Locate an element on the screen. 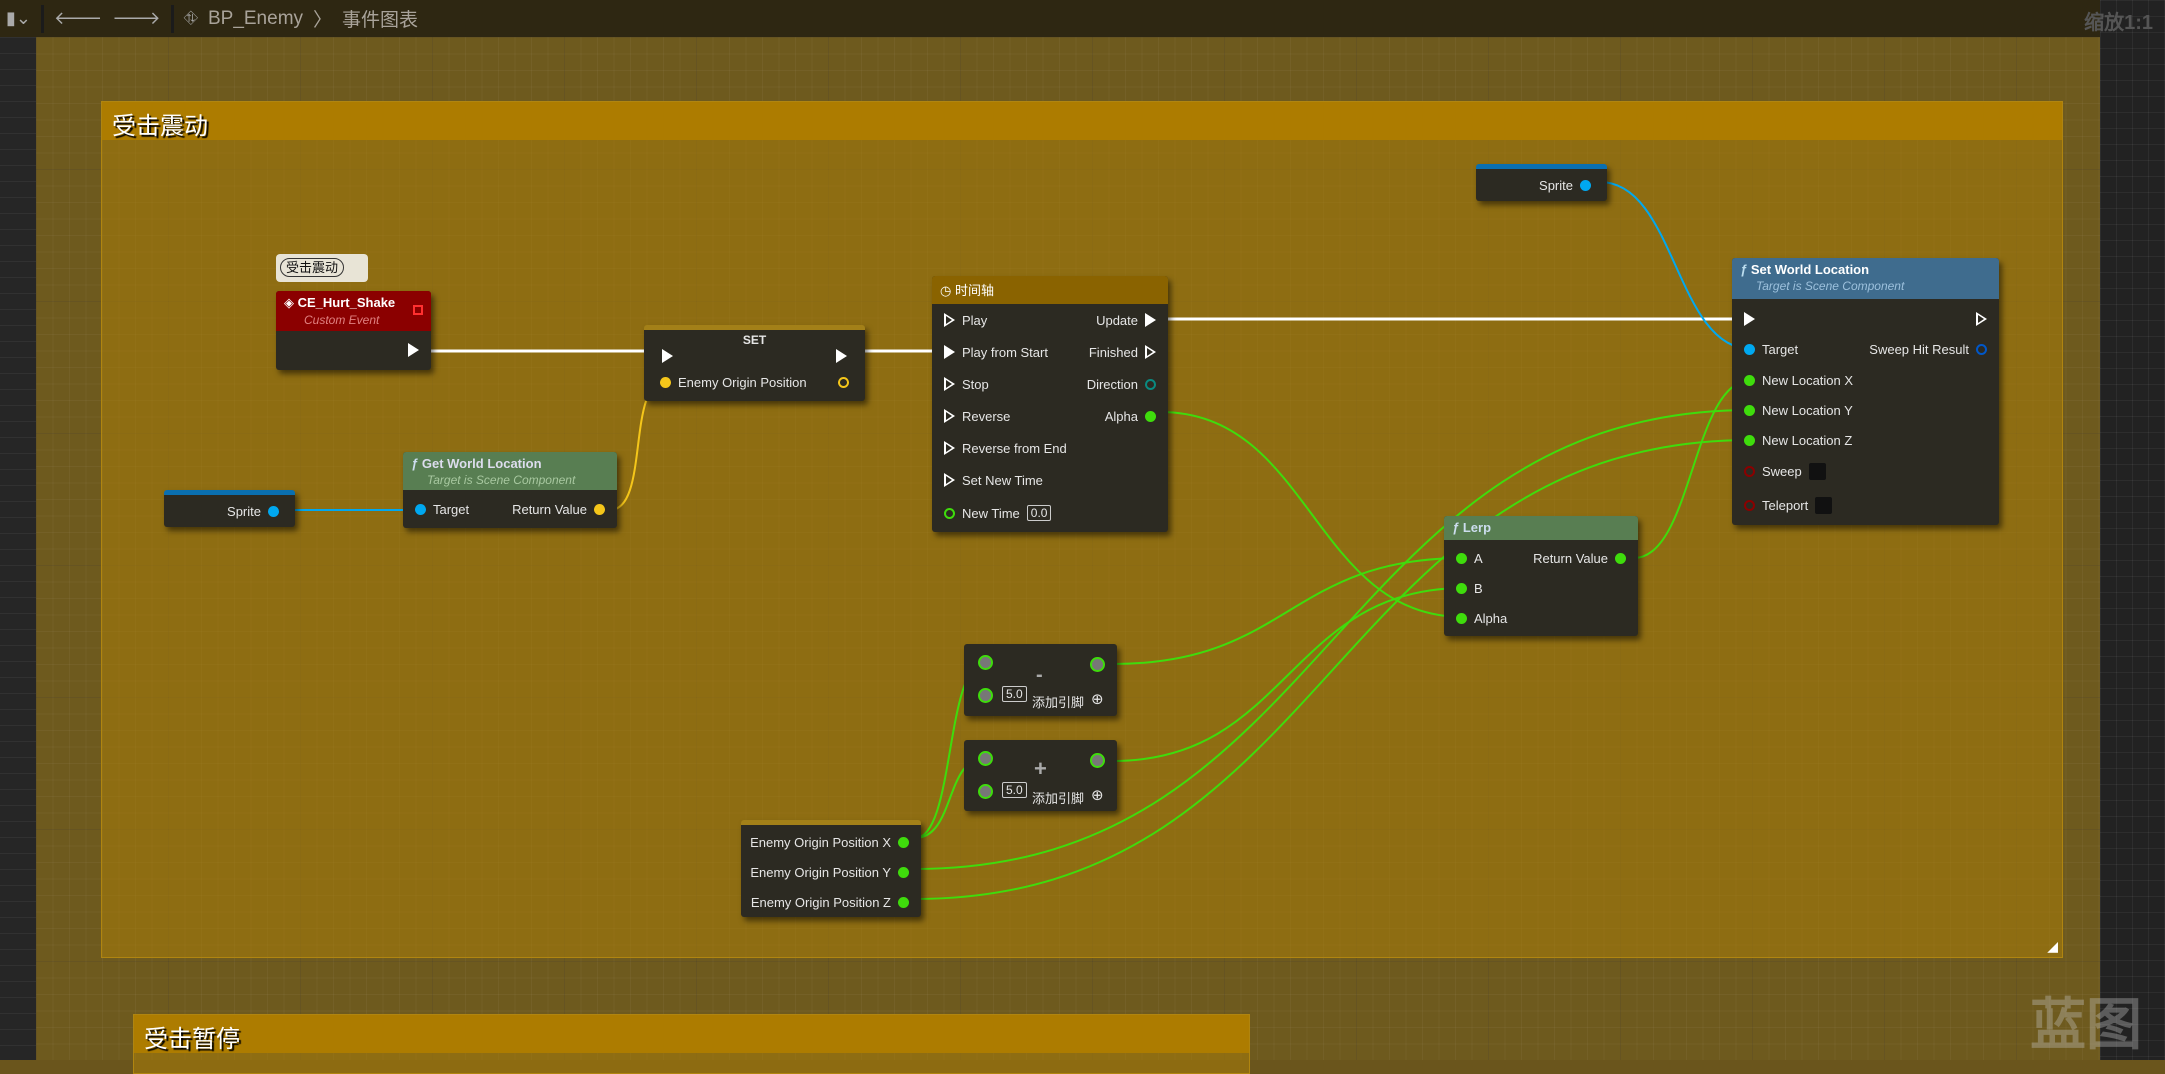 Image resolution: width=2165 pixels, height=1074 pixels. delegate-pin is located at coordinates (418, 310).